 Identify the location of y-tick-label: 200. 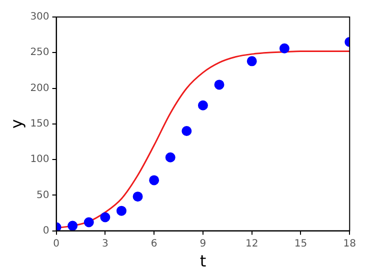
(40, 88).